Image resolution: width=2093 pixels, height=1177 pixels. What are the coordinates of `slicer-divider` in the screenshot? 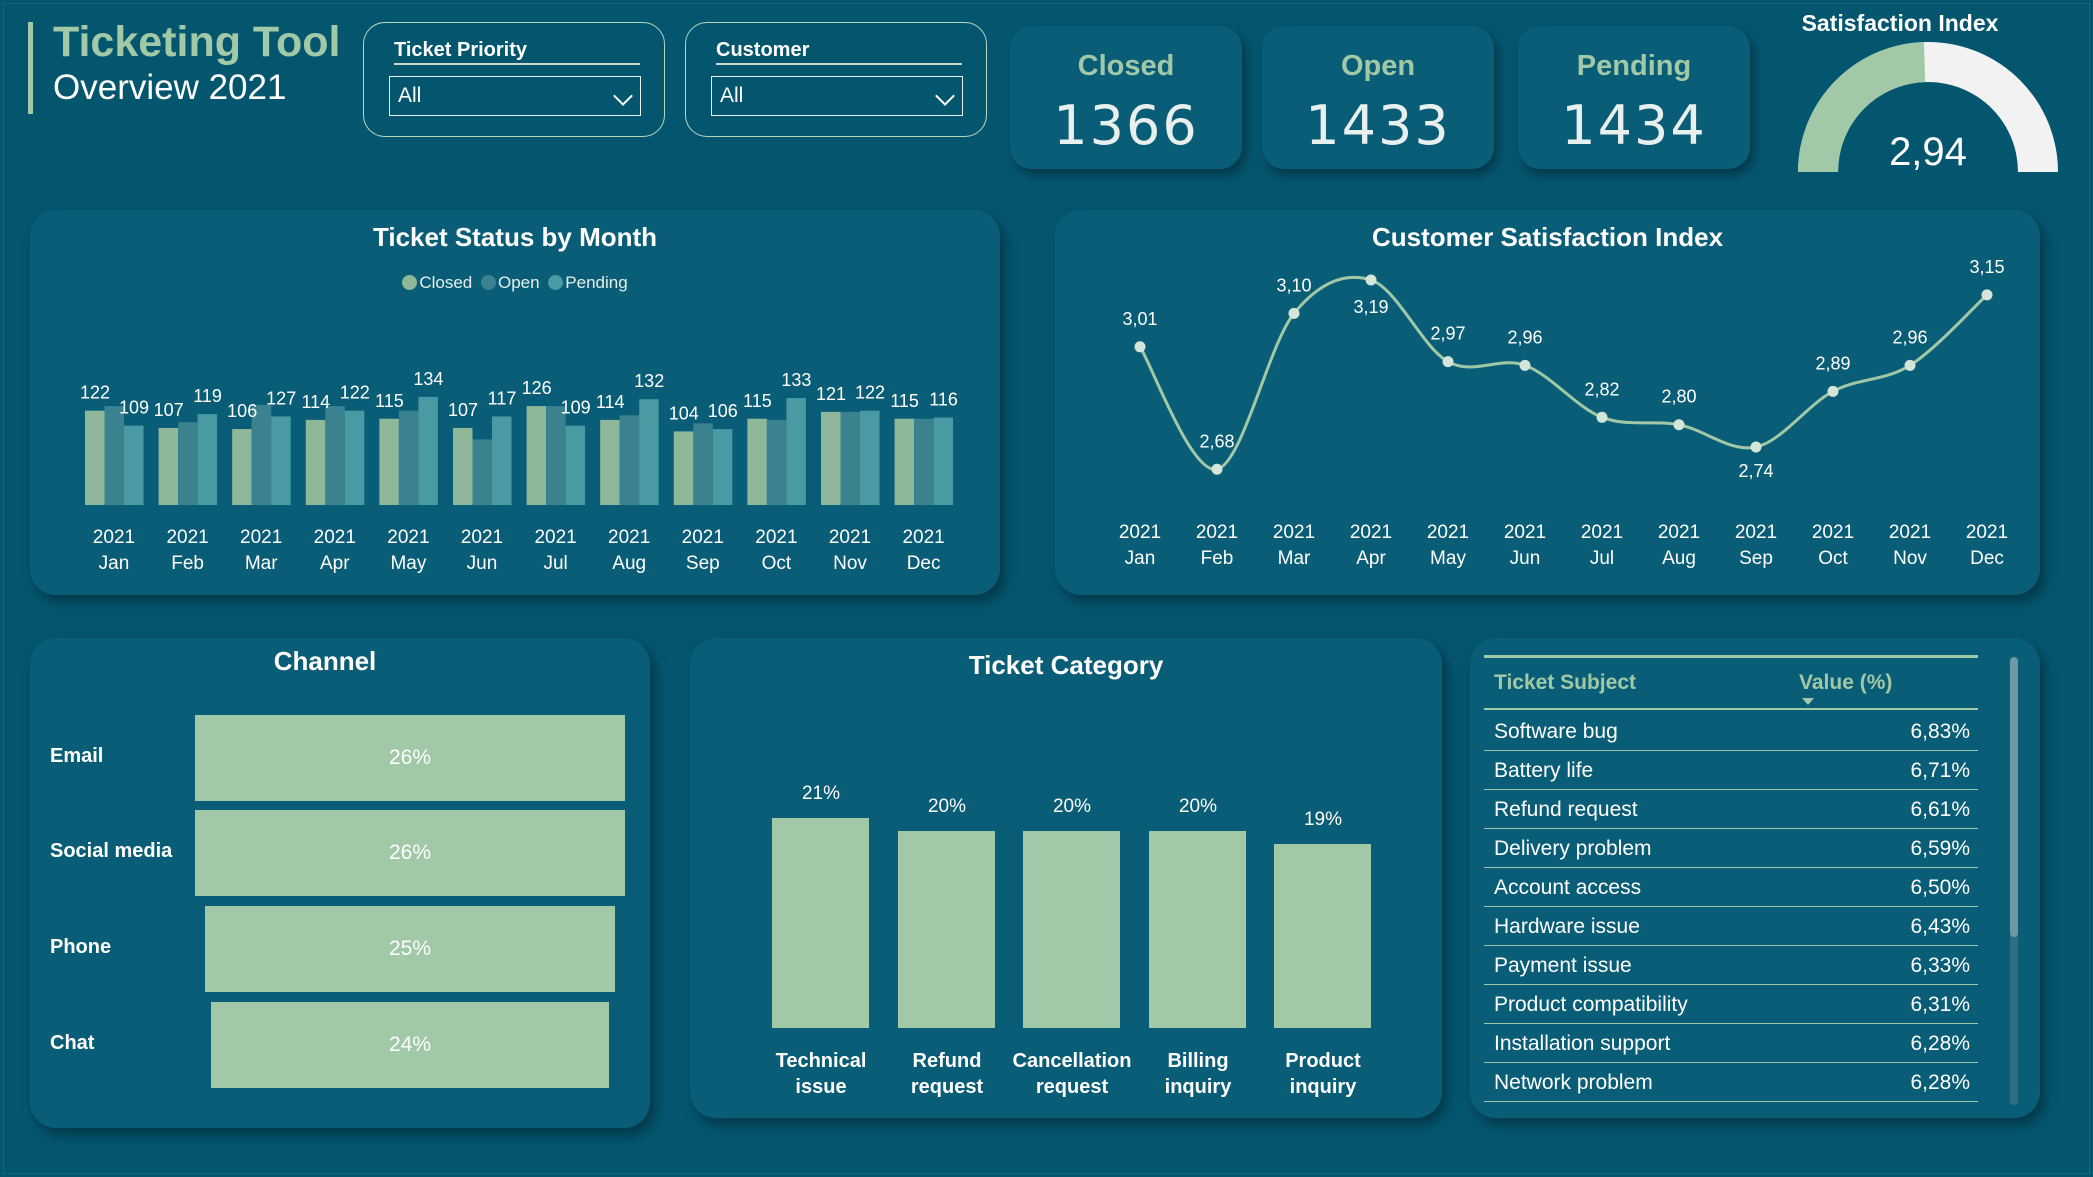 It's located at (517, 64).